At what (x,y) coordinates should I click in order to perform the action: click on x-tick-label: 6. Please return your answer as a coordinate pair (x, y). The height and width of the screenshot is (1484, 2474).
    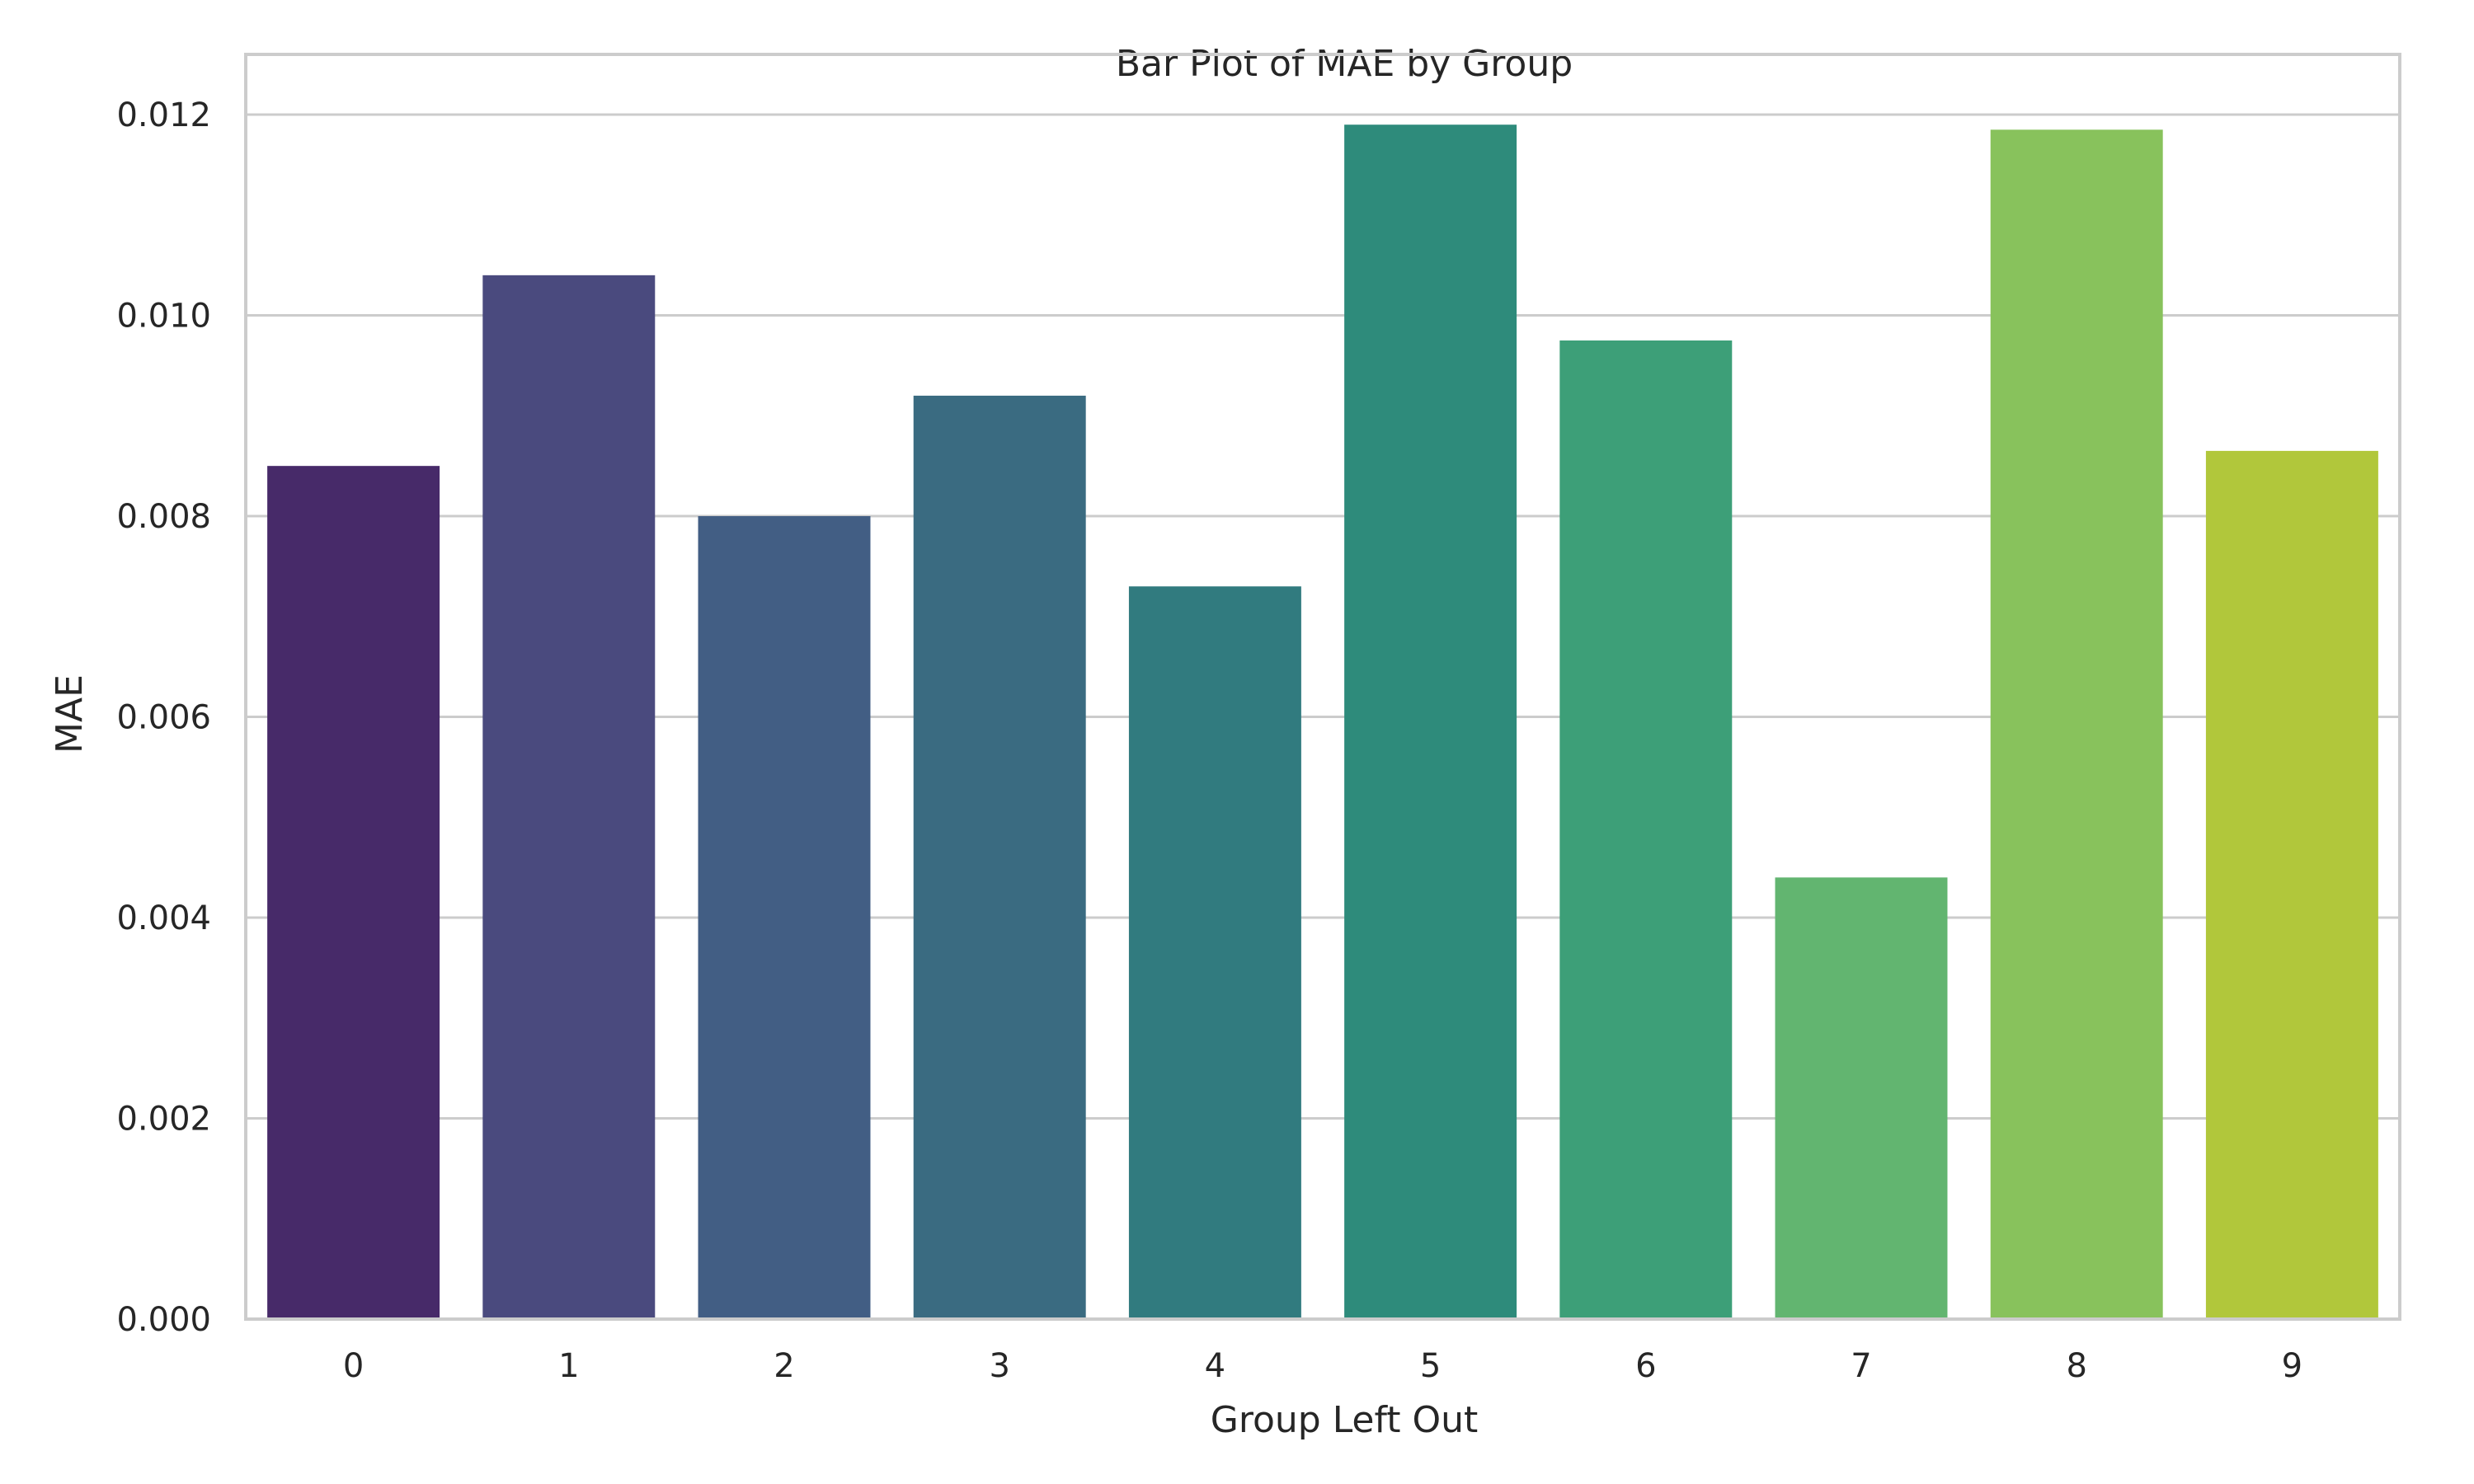
    Looking at the image, I should click on (1645, 1366).